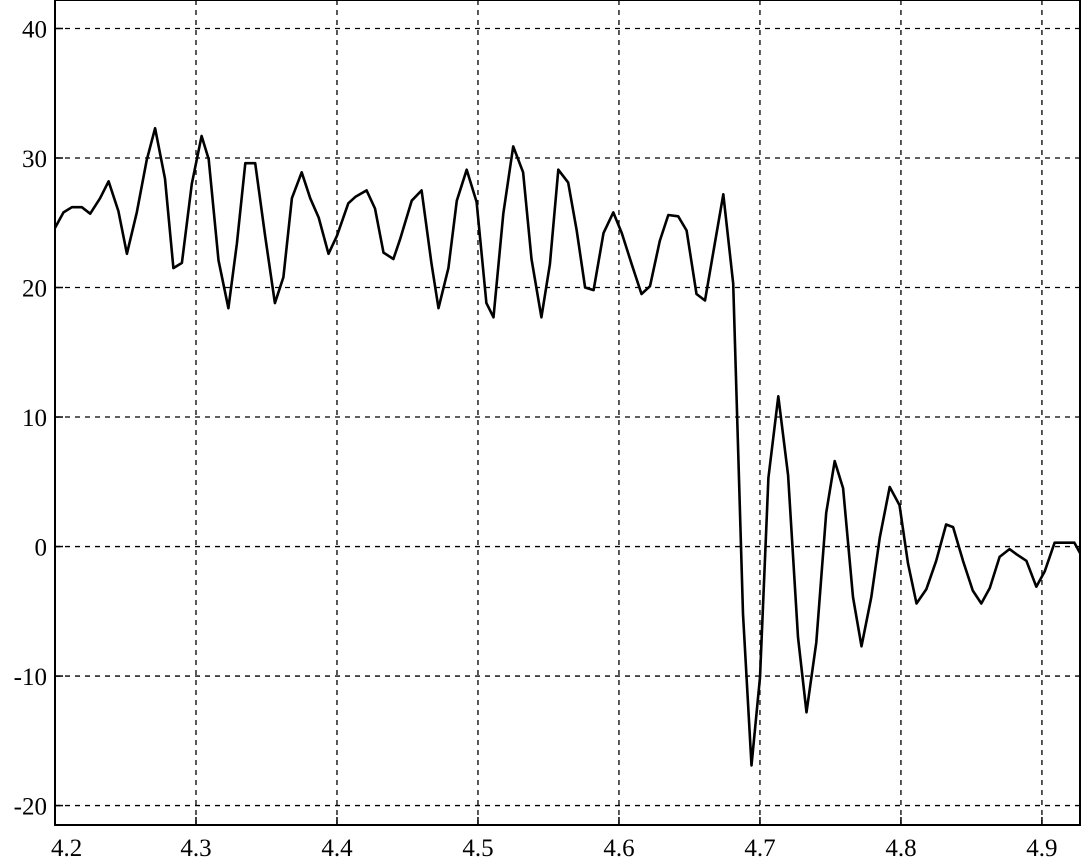 The height and width of the screenshot is (860, 1082). What do you see at coordinates (337, 847) in the screenshot?
I see `x-tick-label: 4.4` at bounding box center [337, 847].